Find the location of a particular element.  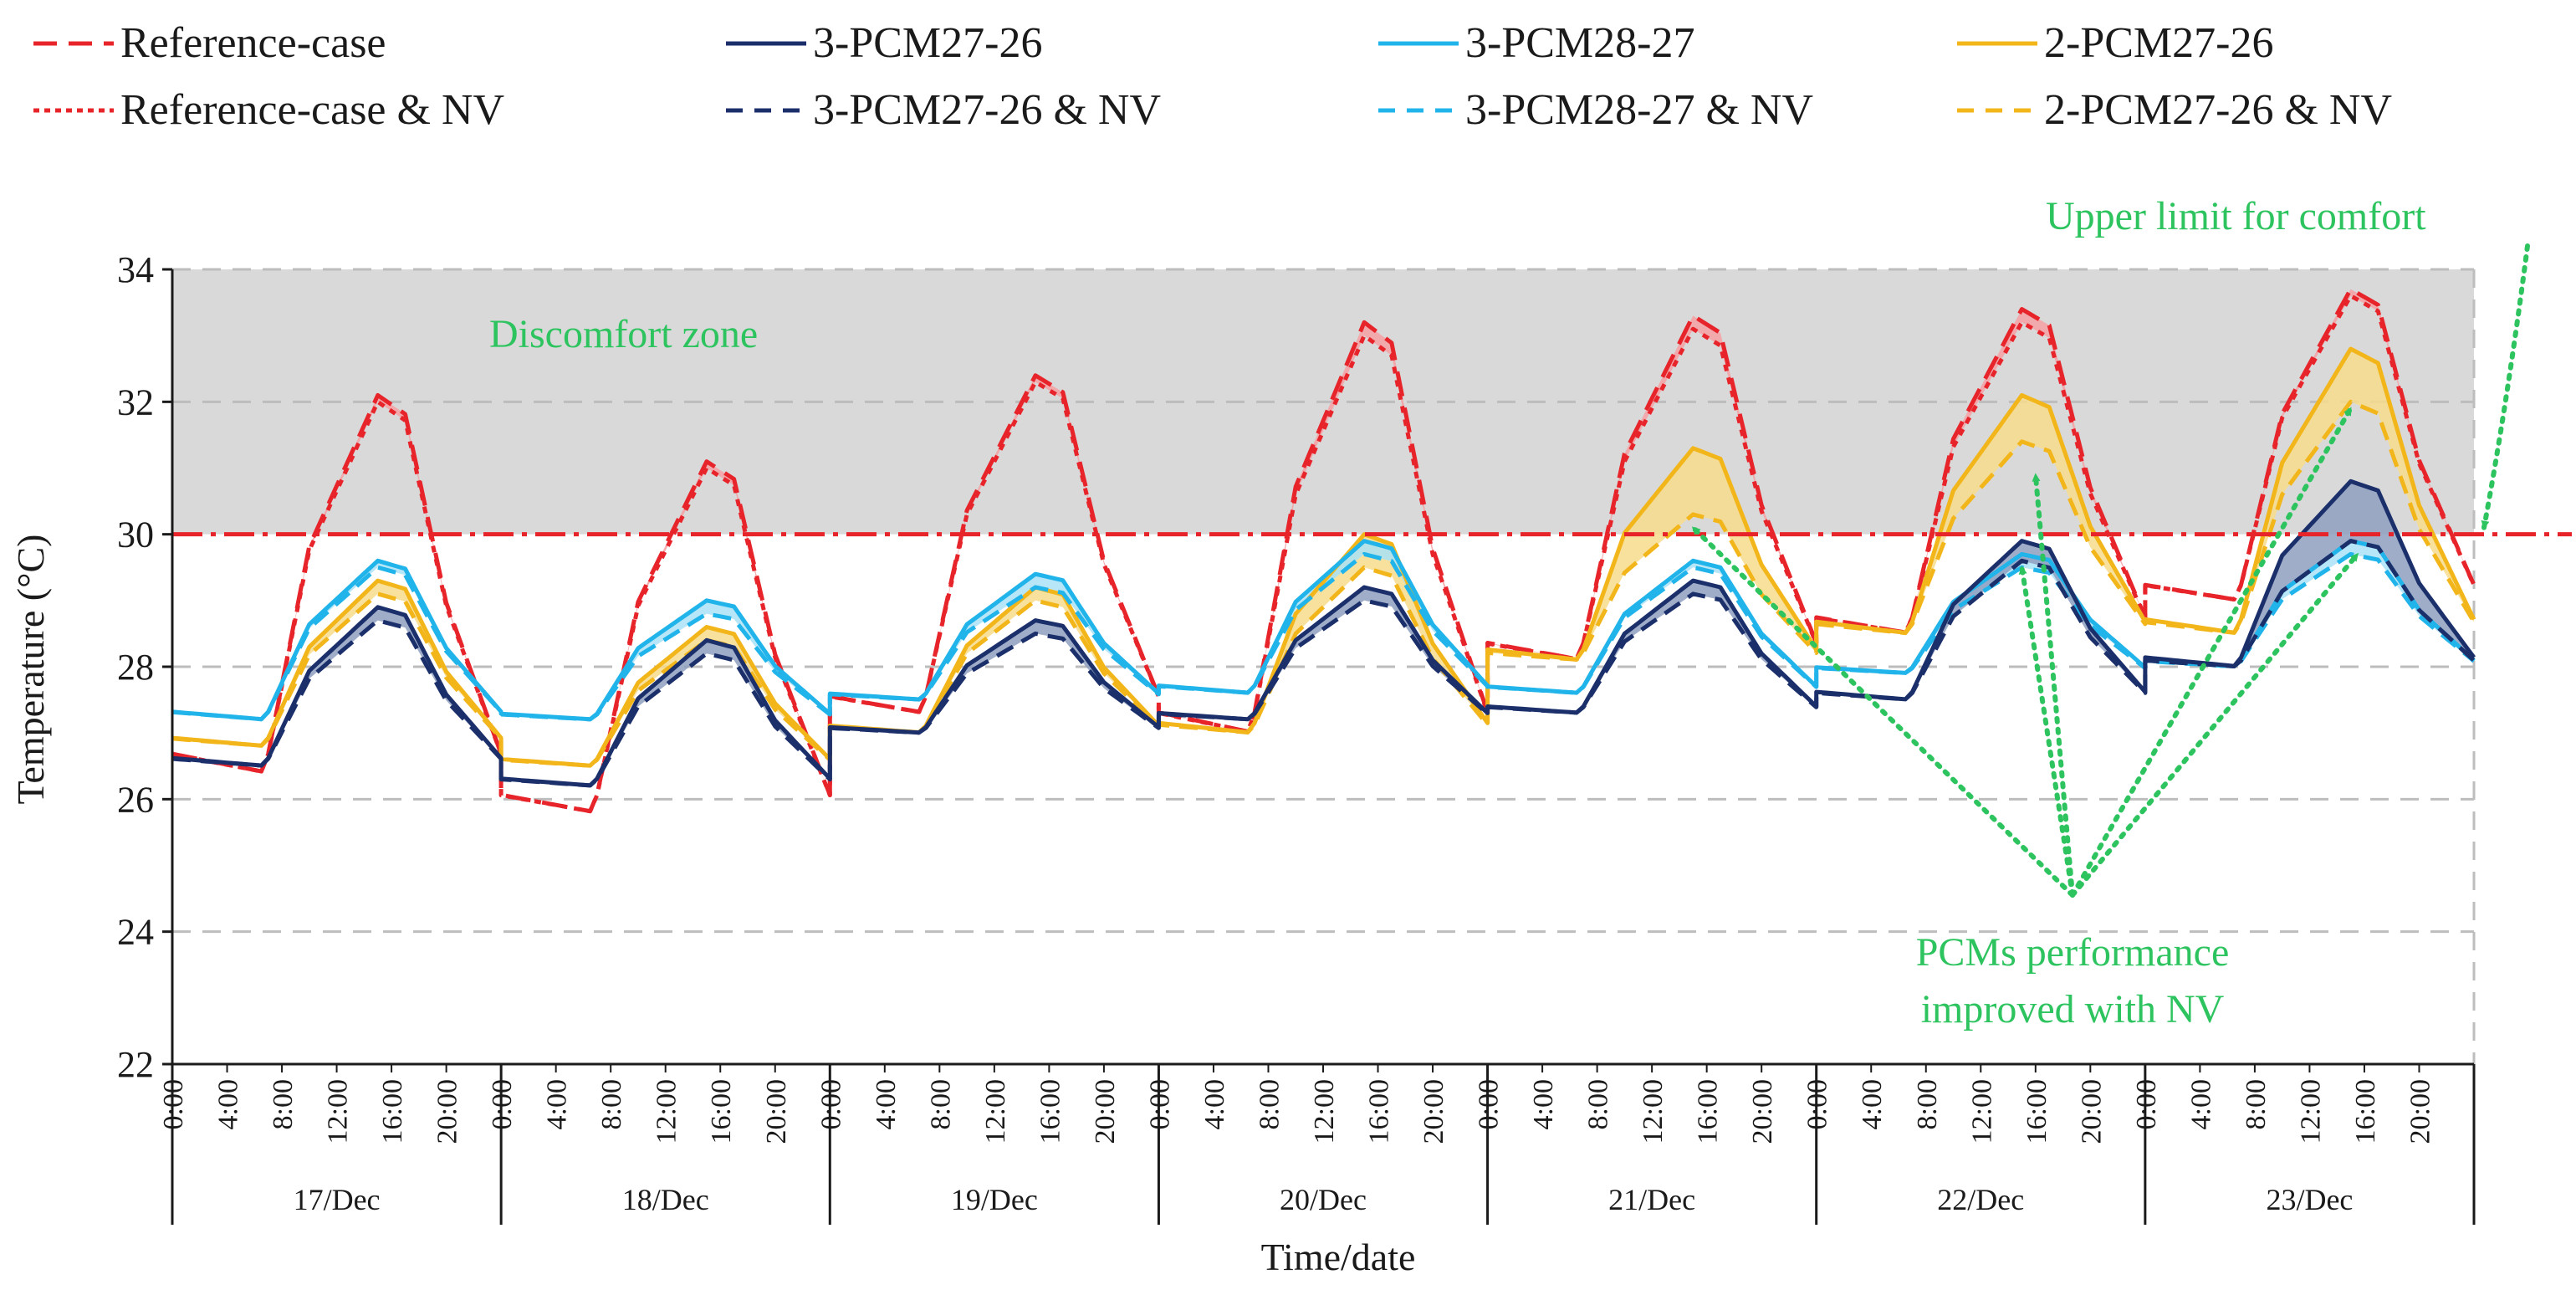

y-tick-label-22: 22 is located at coordinates (135, 1064).